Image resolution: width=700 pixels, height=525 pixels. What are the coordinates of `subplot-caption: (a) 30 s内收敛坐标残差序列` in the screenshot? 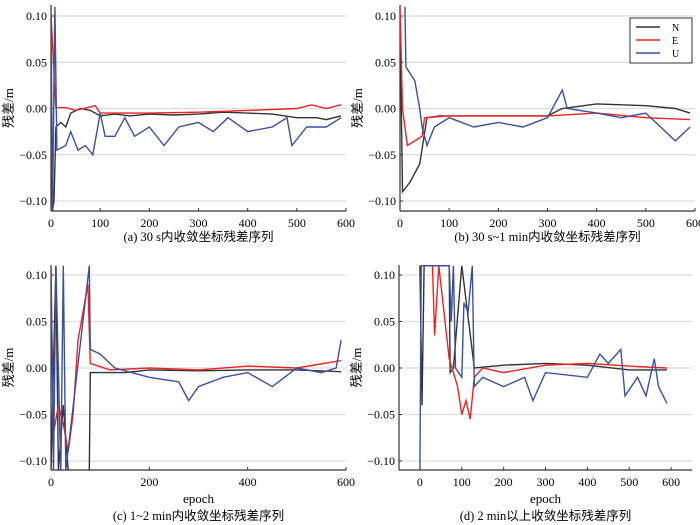 It's located at (199, 236).